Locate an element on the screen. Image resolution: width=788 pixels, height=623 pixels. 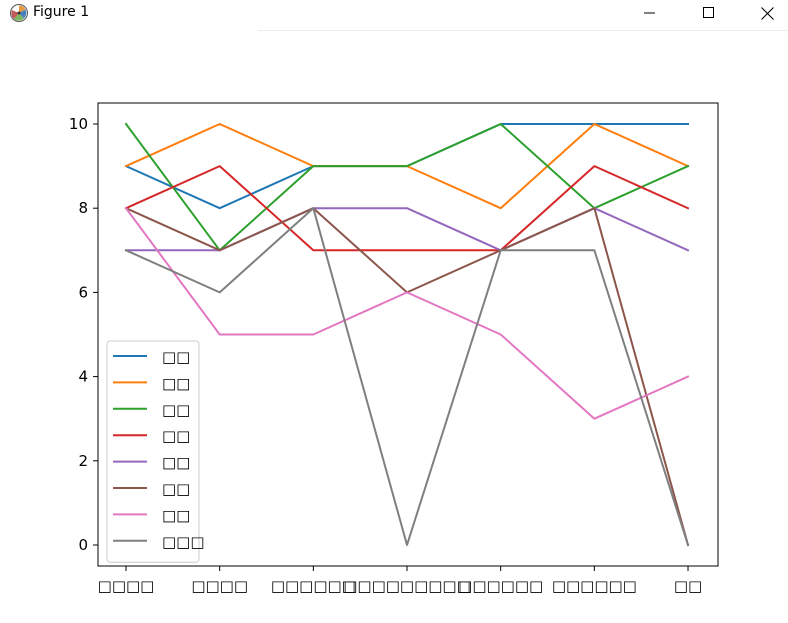
y-tick-label: 8 is located at coordinates (83, 208).